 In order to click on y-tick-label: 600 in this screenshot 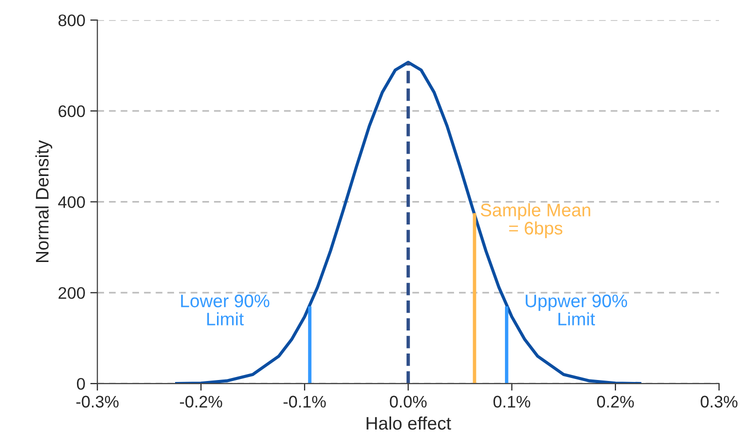, I will do `click(71, 111)`.